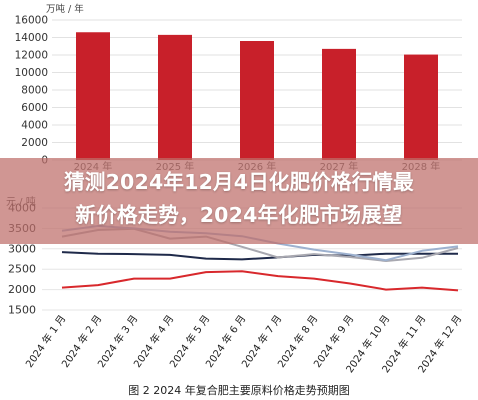 This screenshot has width=478, height=400. I want to click on bar-y-axis-label: 万吨 / 年, so click(65, 9).